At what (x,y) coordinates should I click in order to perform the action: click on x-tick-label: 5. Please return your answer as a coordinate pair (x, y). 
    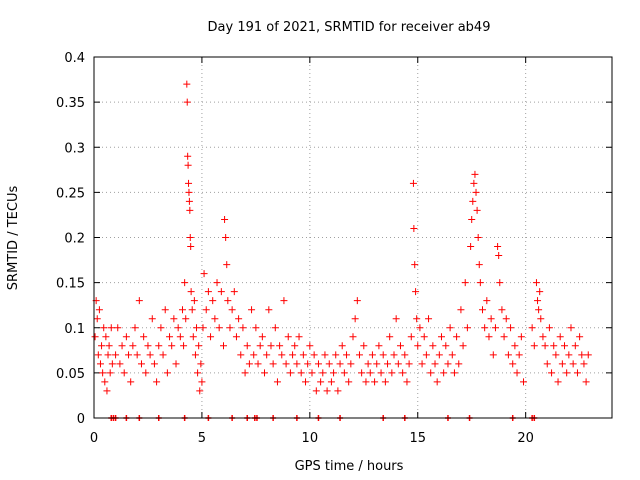
    Looking at the image, I should click on (202, 438).